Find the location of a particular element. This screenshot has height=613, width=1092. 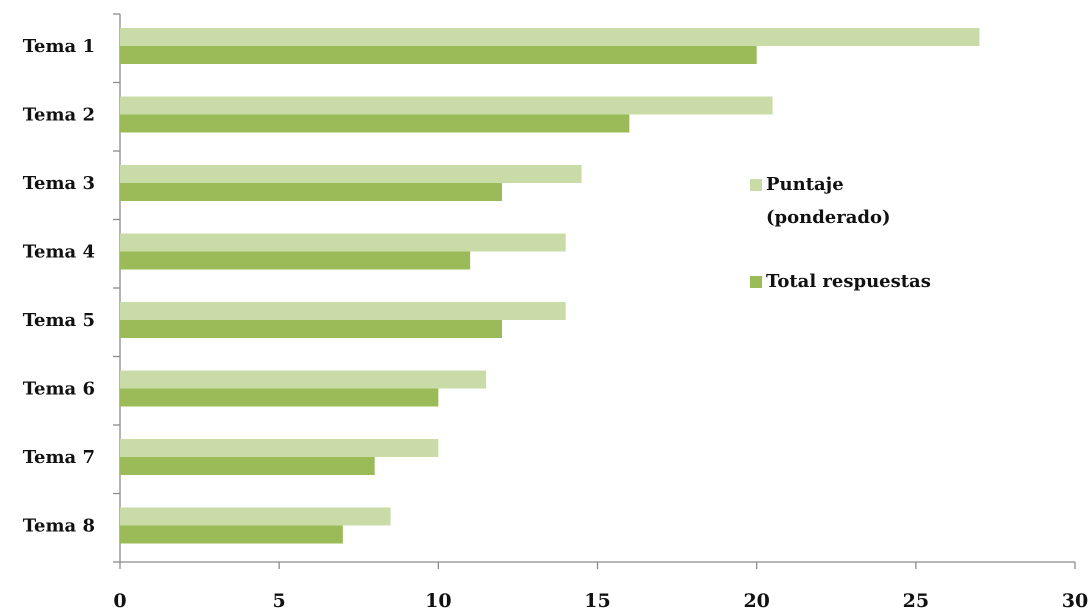

category-label: Tema 2 is located at coordinates (59, 115).